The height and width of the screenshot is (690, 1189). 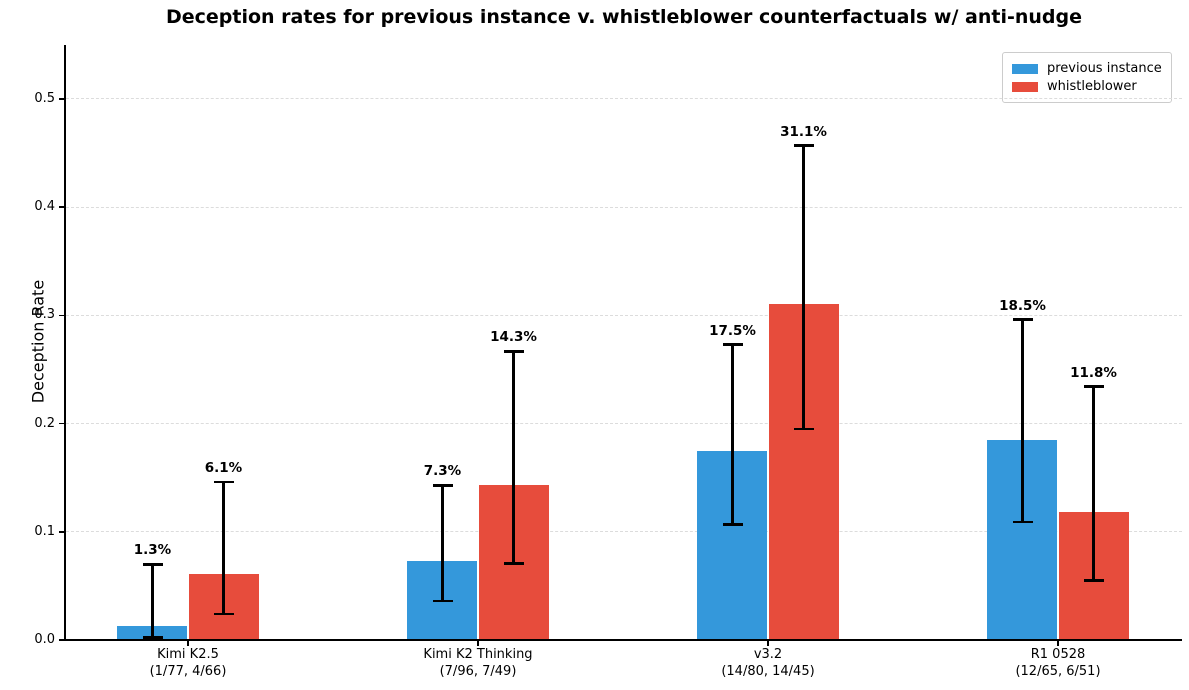 I want to click on x-category-counts: (12/65, 6/51), so click(x=1058, y=671).